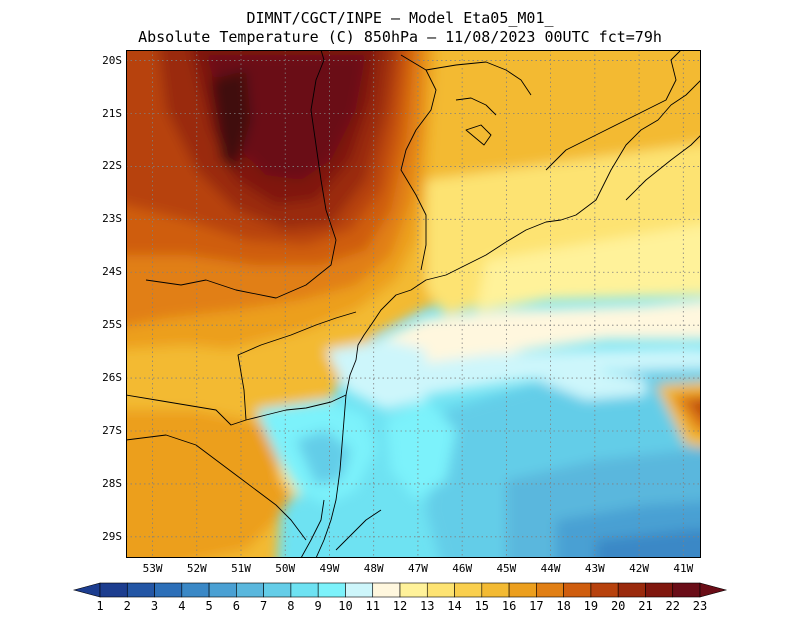  I want to click on colorbar-label: 19, so click(591, 606).